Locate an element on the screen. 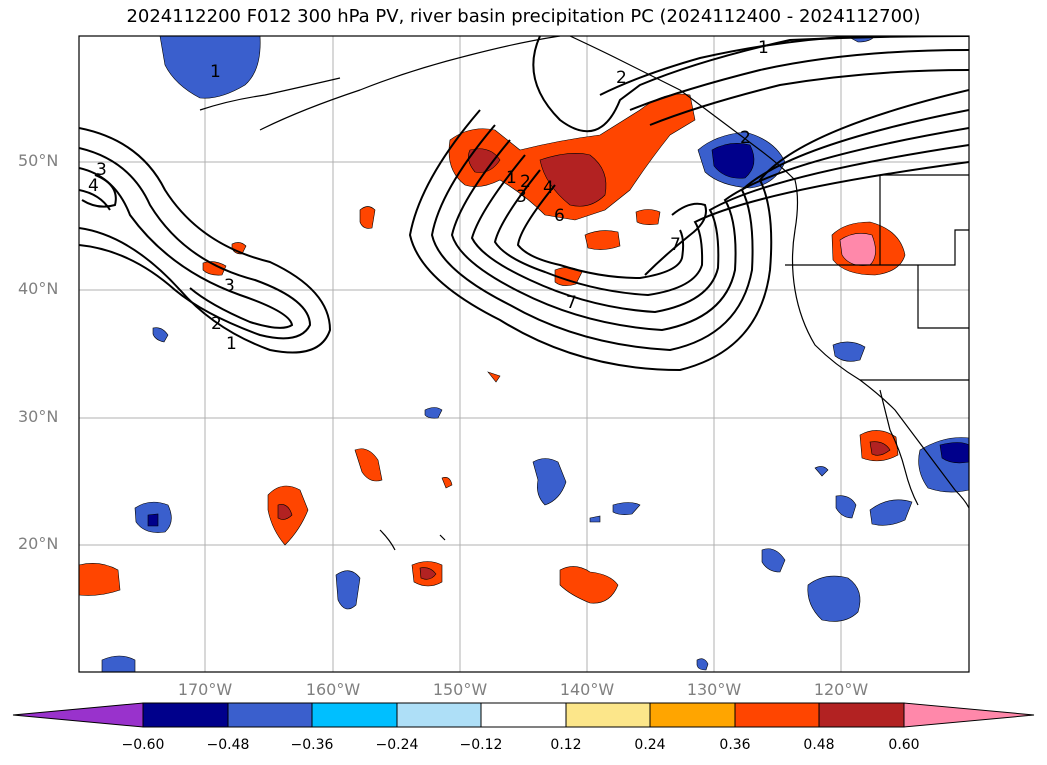 This screenshot has height=765, width=1047. colorbar-tick: 0.48 is located at coordinates (819, 745).